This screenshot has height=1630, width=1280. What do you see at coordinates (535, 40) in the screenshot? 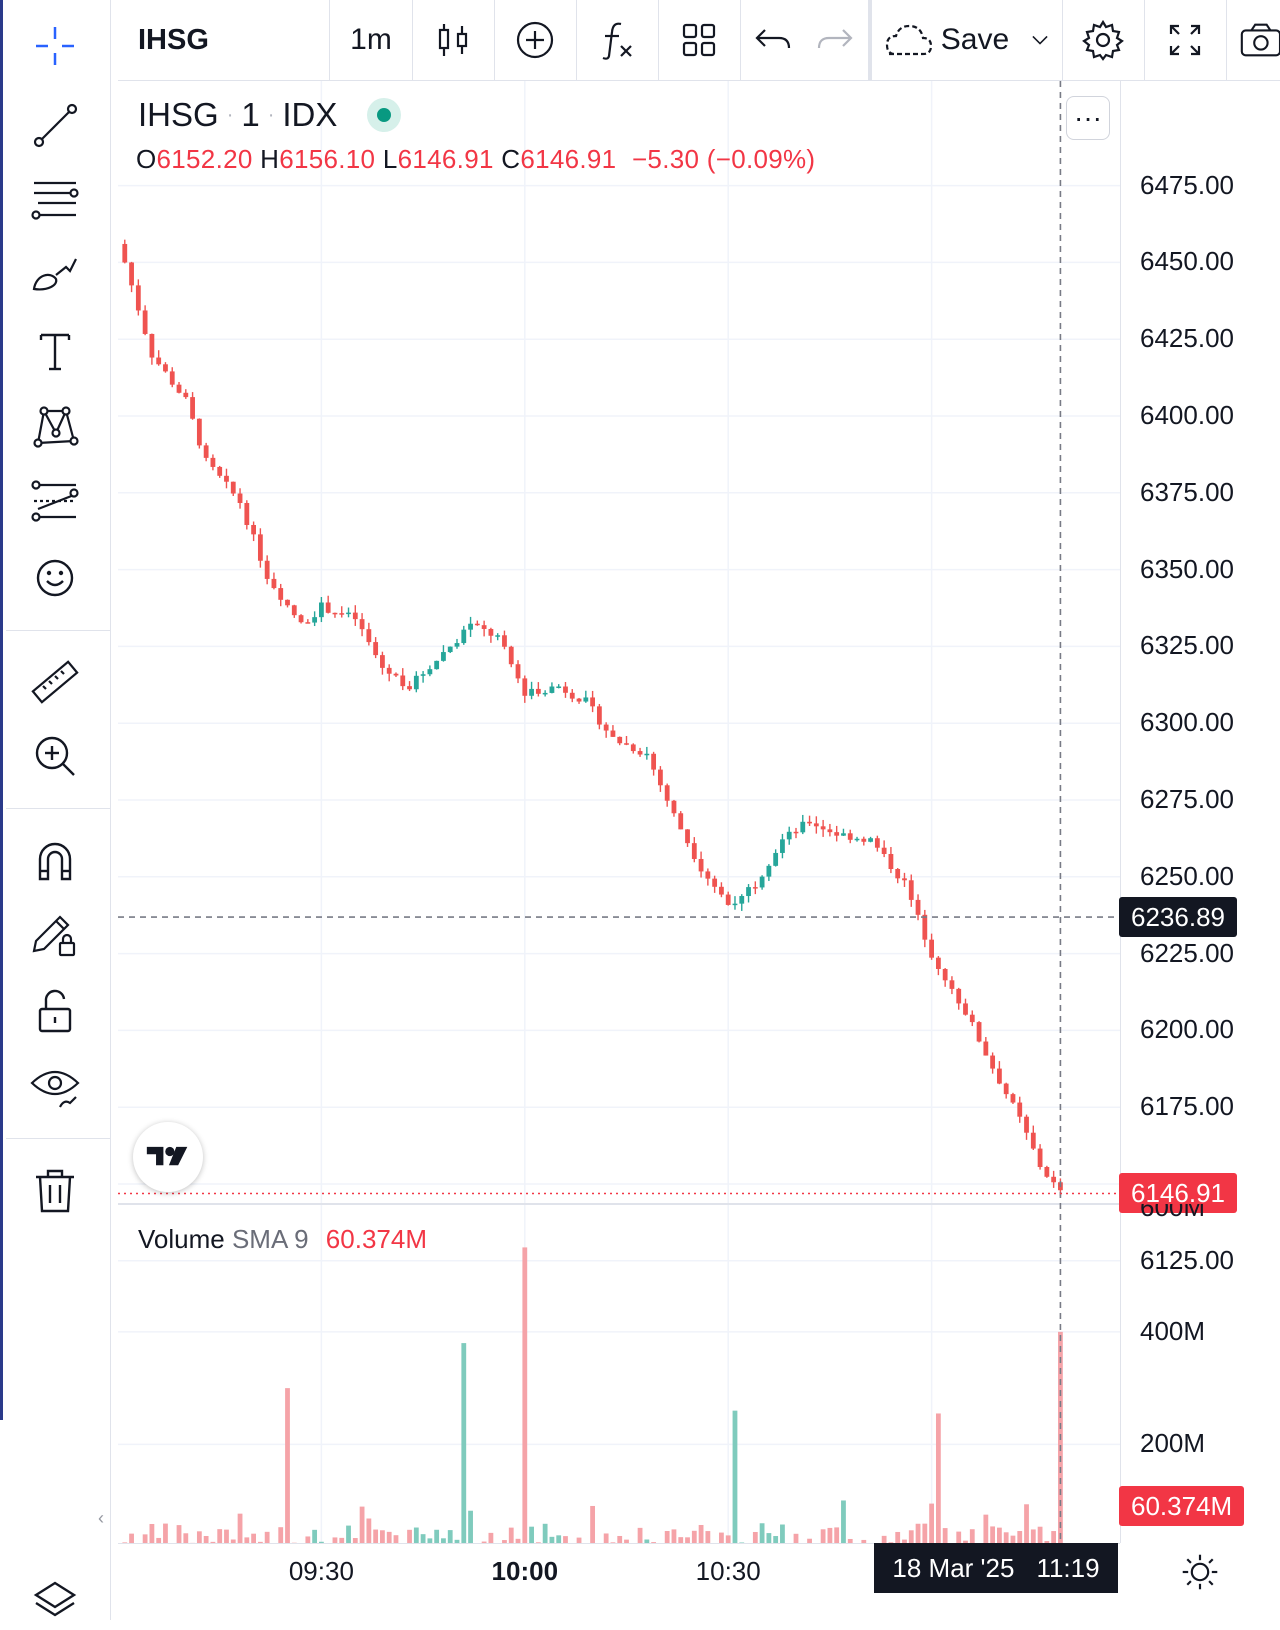
I see `compare-button` at bounding box center [535, 40].